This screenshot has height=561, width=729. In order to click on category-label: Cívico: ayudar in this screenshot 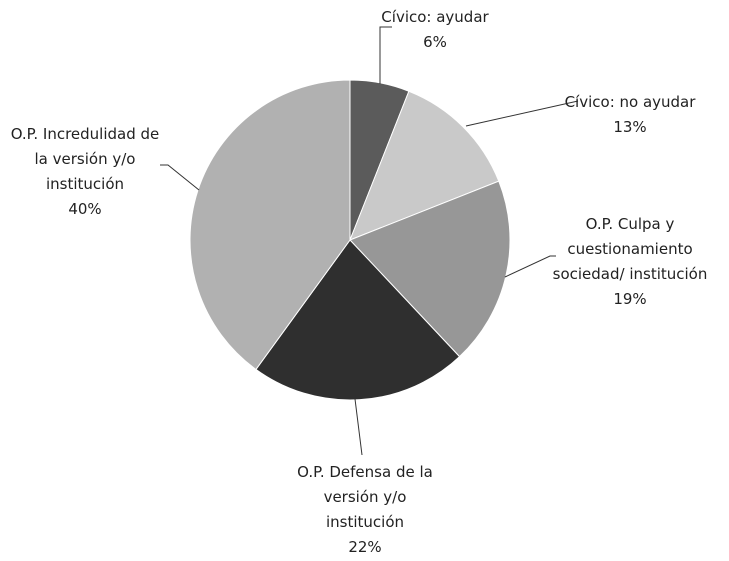, I will do `click(435, 17)`.